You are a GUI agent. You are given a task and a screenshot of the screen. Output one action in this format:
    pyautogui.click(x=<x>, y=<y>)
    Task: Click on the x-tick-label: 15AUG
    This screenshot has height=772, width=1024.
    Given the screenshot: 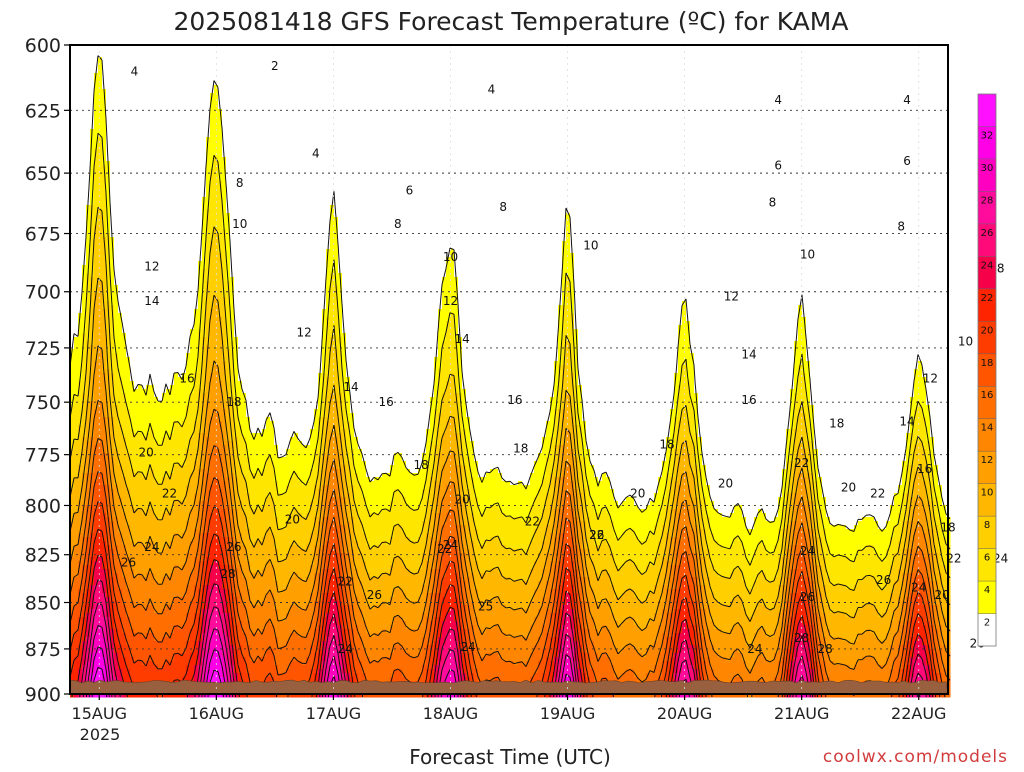 What is the action you would take?
    pyautogui.click(x=99, y=713)
    